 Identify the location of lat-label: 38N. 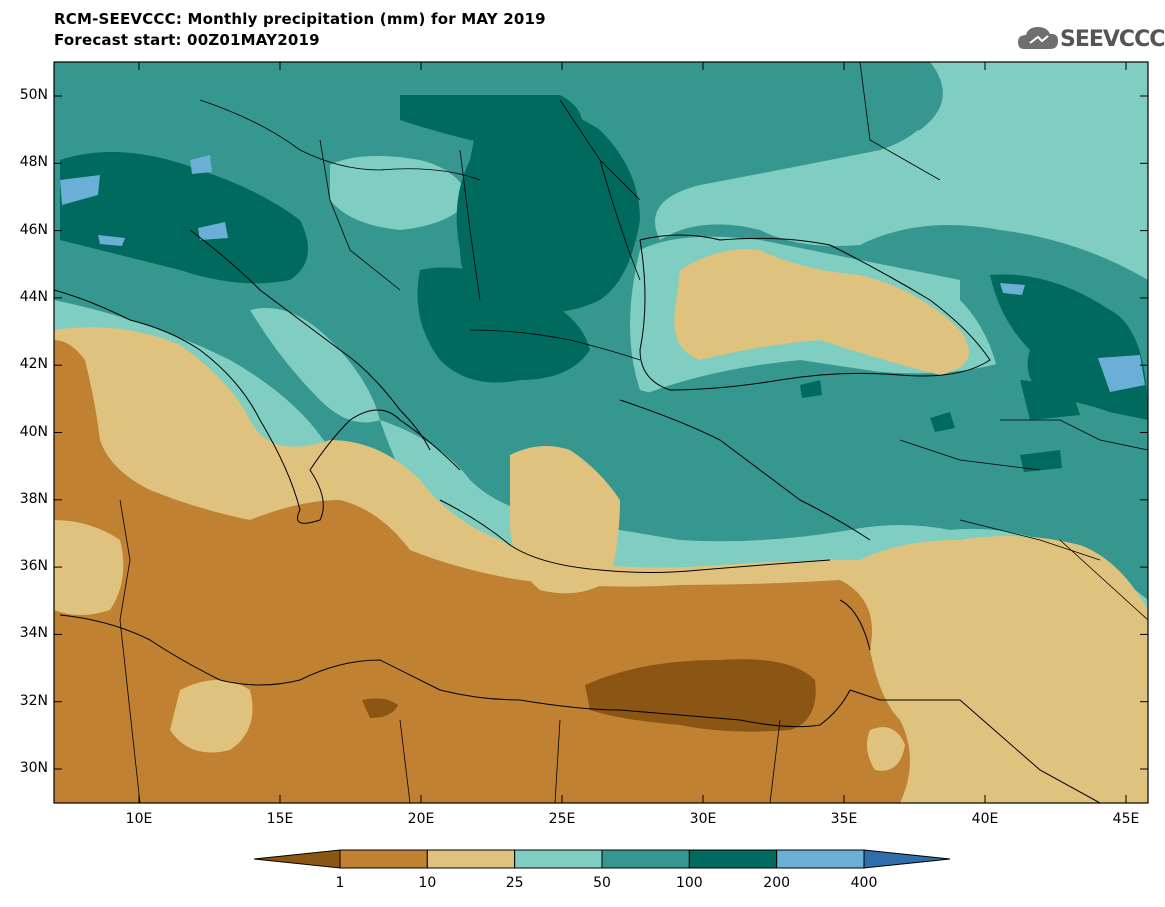
(33, 498).